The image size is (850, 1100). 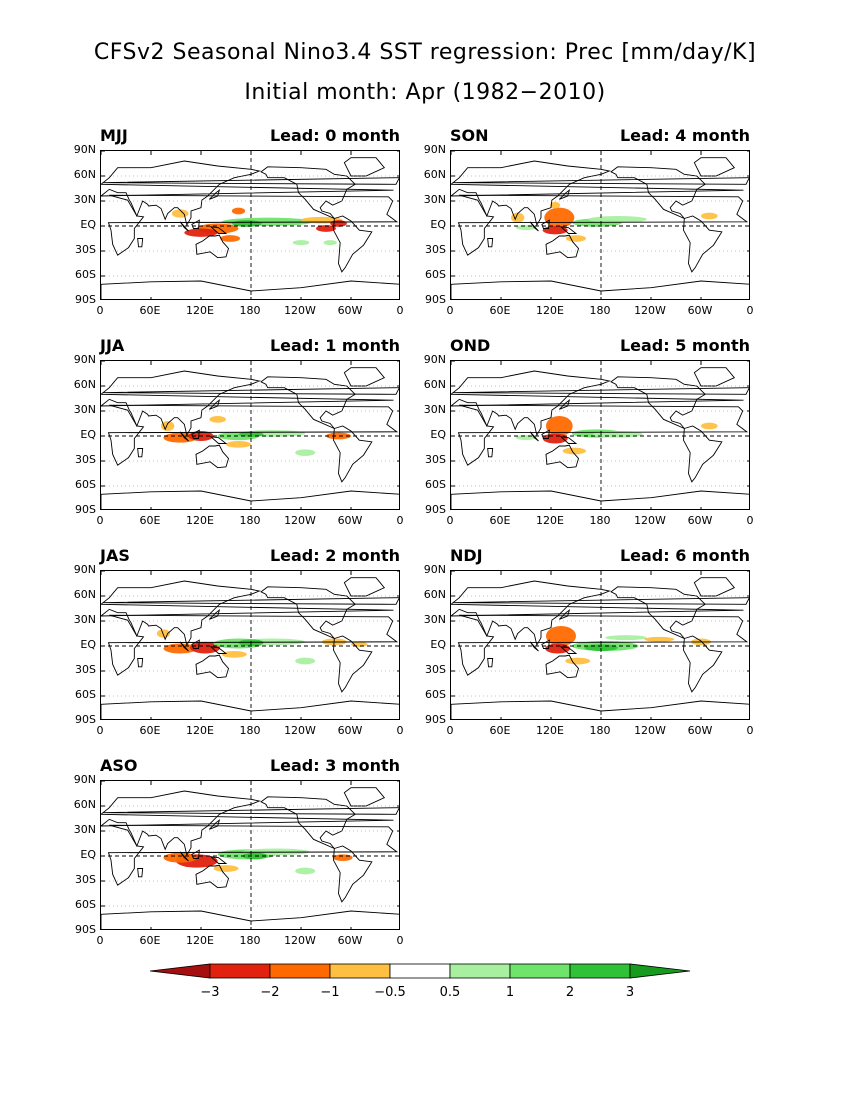 What do you see at coordinates (250, 225) in the screenshot?
I see `map-canvas` at bounding box center [250, 225].